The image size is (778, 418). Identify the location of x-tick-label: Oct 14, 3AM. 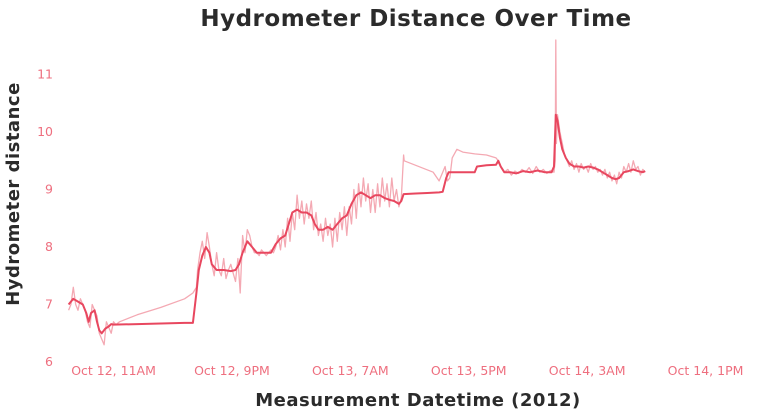
(587, 370).